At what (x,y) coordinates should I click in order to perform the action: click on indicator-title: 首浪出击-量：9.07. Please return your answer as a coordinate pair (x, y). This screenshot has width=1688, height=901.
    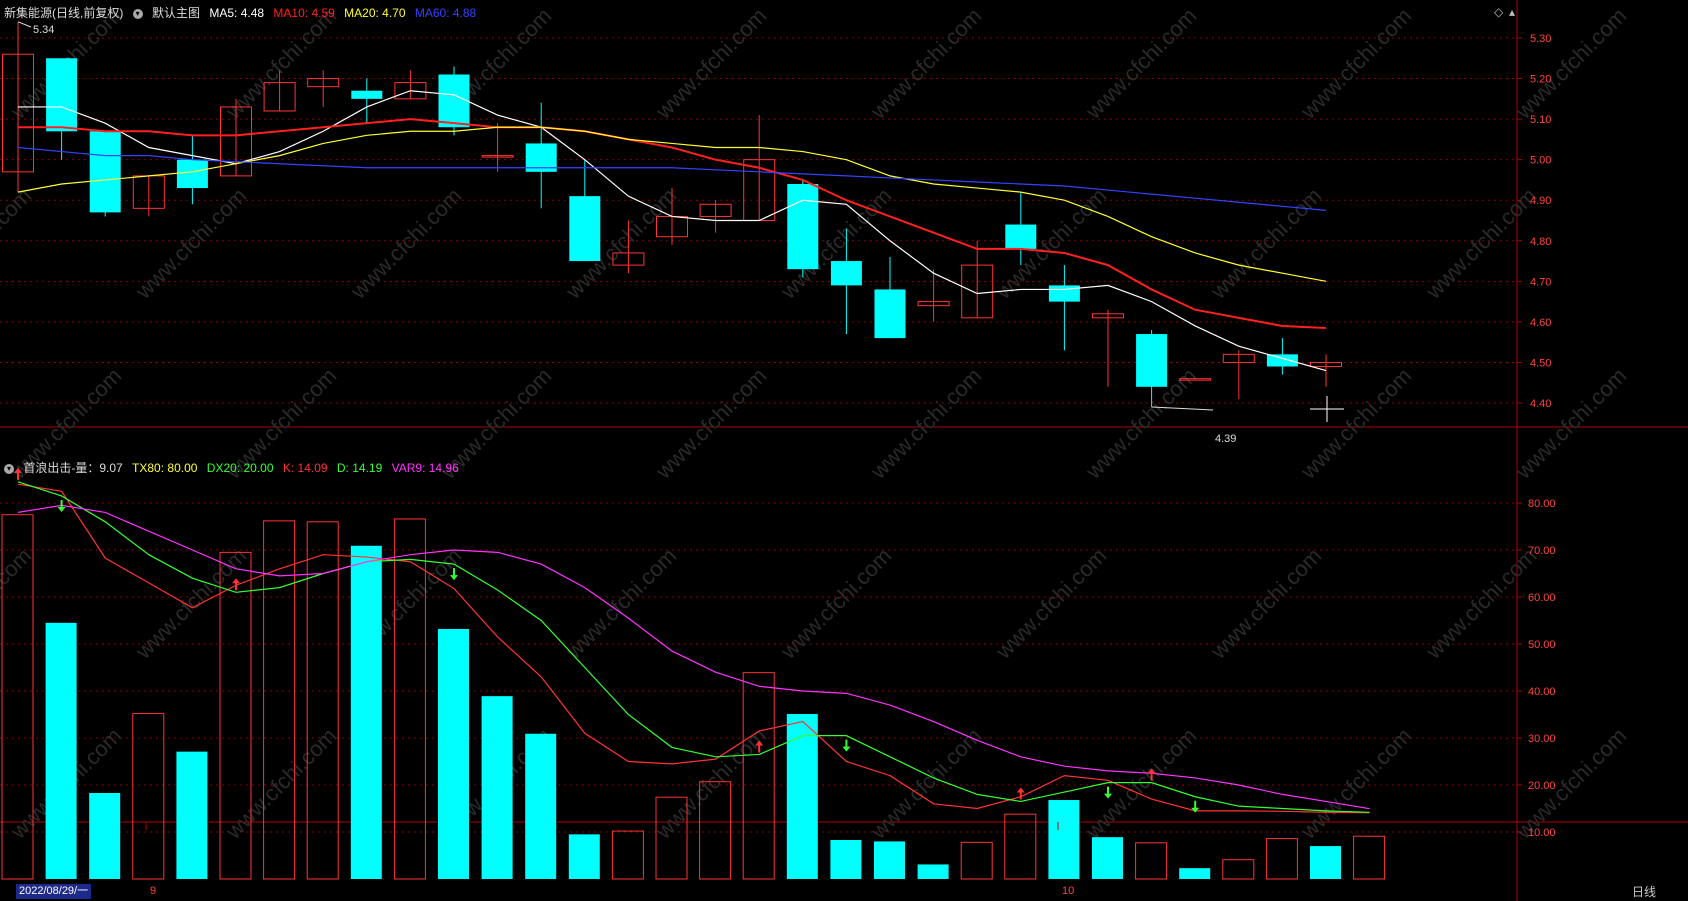
    Looking at the image, I should click on (73, 468).